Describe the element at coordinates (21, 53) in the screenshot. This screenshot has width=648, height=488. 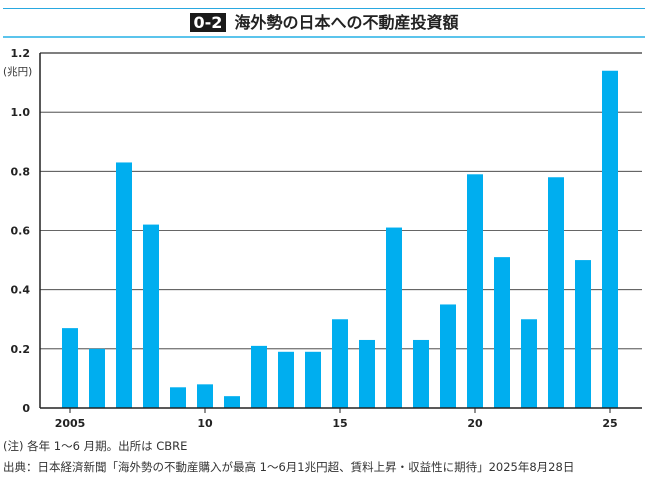
I see `y-tick-label: 1.2` at that location.